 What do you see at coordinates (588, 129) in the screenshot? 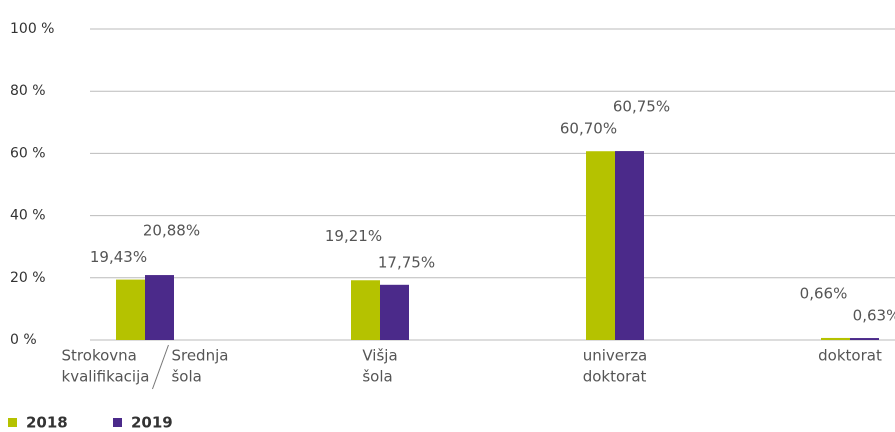
I see `value-label: 60,70%` at bounding box center [588, 129].